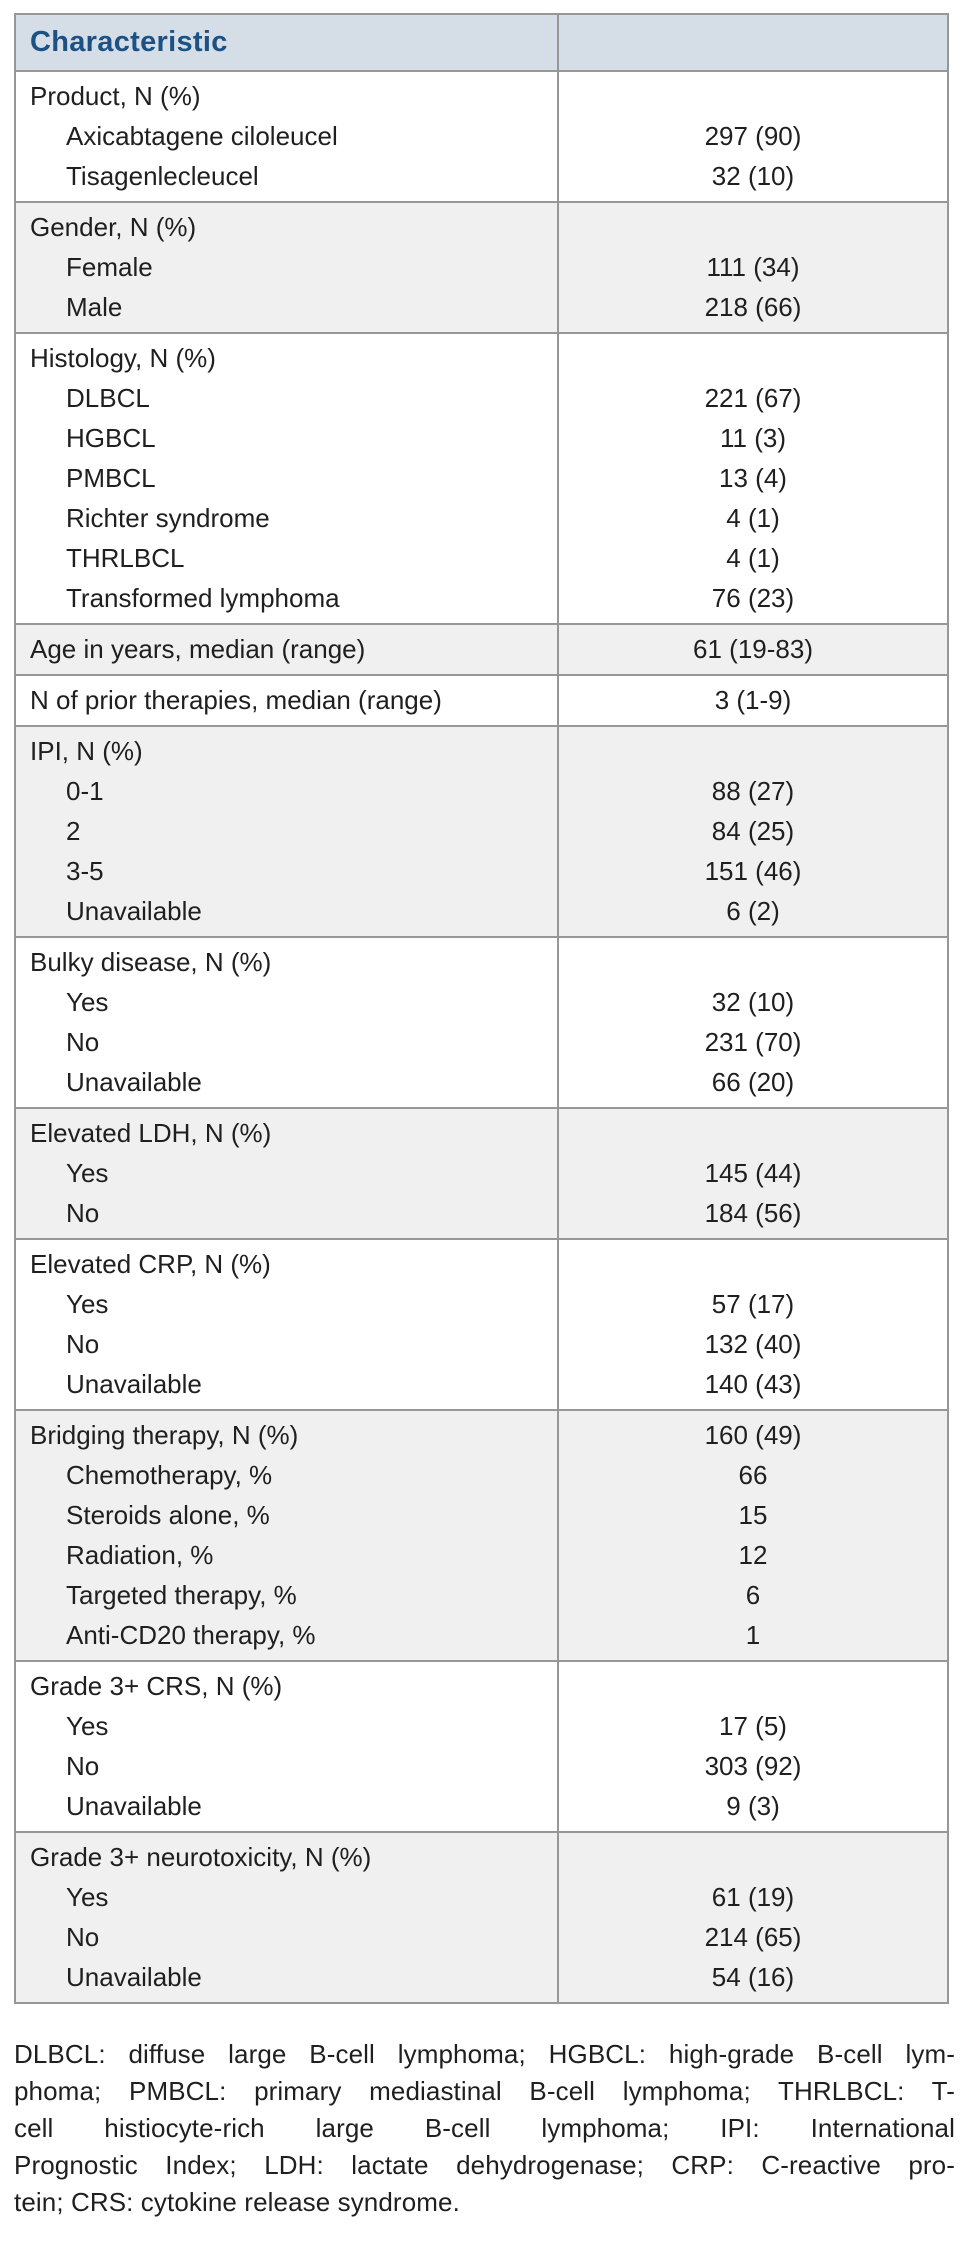 This screenshot has width=960, height=2241. Describe the element at coordinates (286, 1324) in the screenshot. I see `section-labels-cell: Elevated CRP, N (%) Yes No Unavailable` at that location.